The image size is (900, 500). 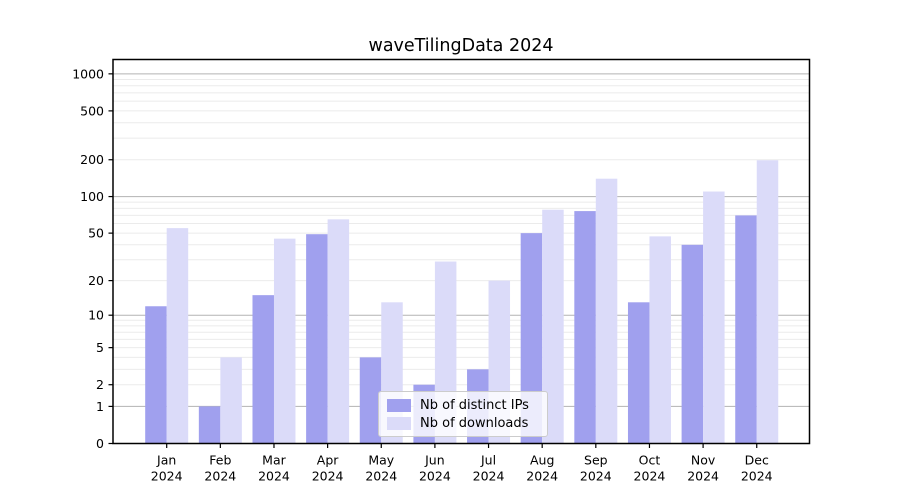 What do you see at coordinates (100, 443) in the screenshot?
I see `y-tick-label: 0` at bounding box center [100, 443].